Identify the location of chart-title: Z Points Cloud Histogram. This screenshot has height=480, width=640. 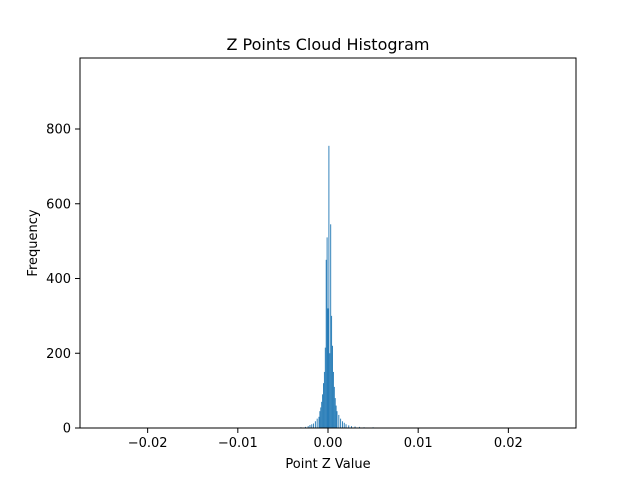
(328, 44).